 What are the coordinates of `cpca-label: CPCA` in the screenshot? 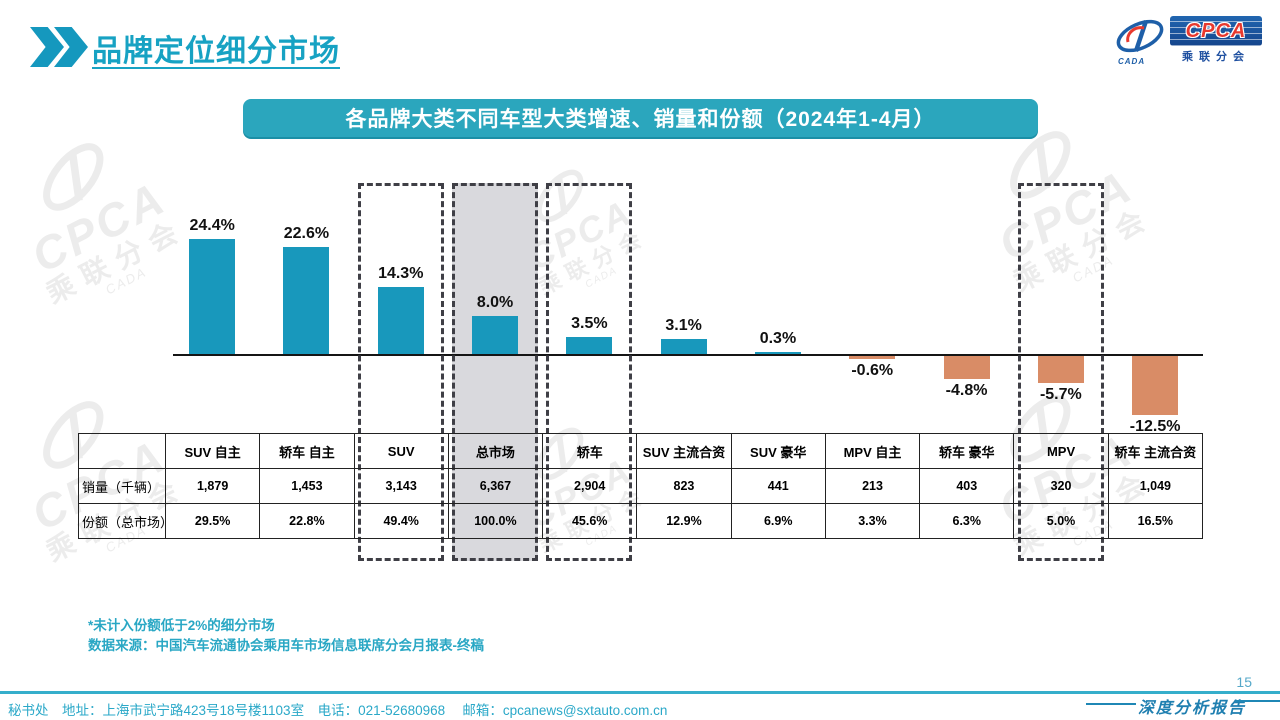 It's located at (1216, 30).